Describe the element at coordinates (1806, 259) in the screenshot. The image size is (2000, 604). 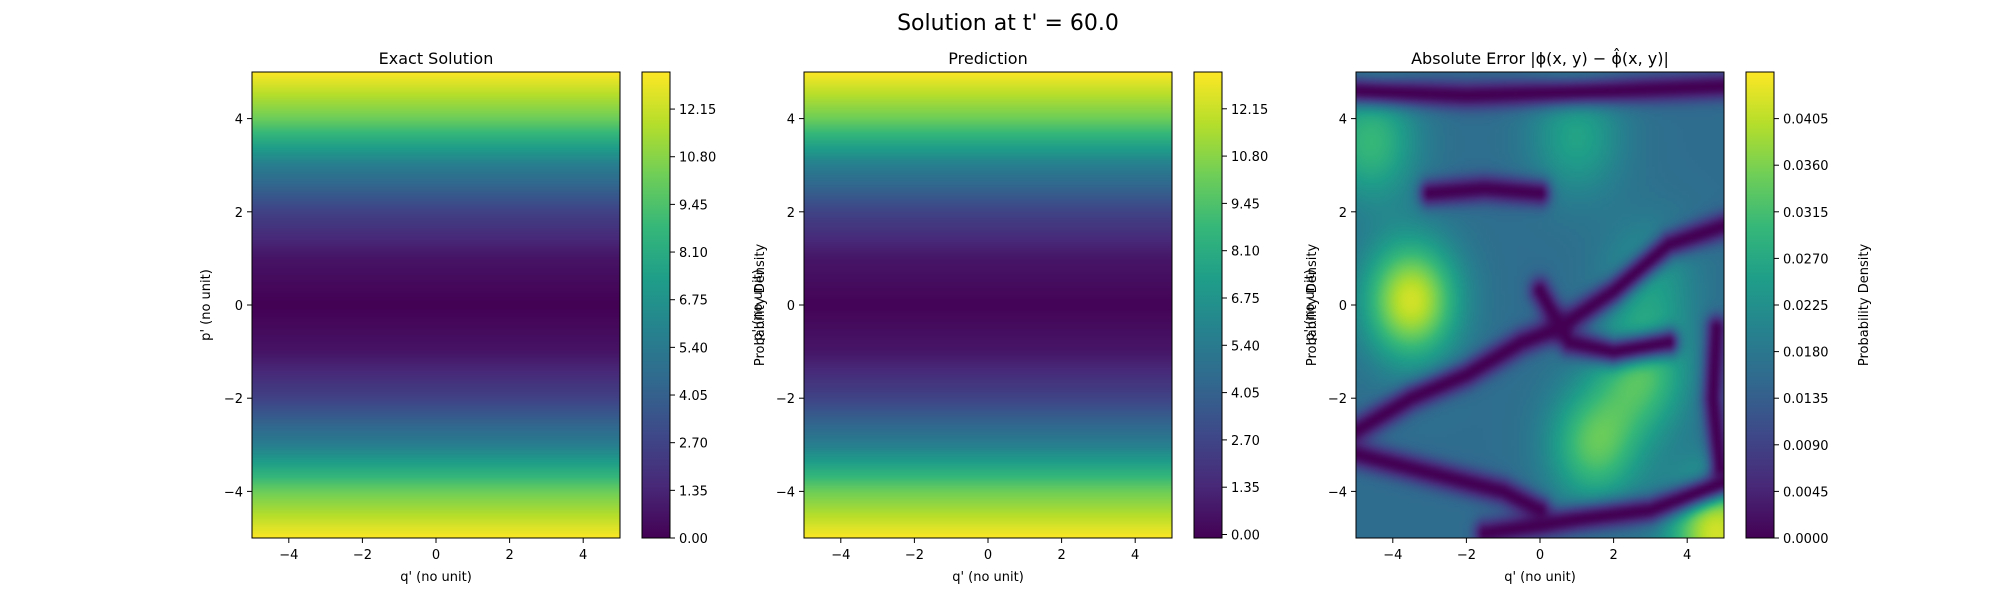
I see `colorbar-tick-label: 0.0270` at that location.